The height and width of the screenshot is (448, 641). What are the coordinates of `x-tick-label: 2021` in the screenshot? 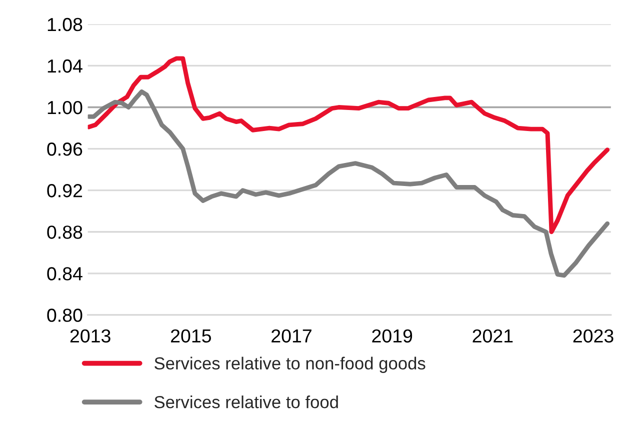 It's located at (492, 336).